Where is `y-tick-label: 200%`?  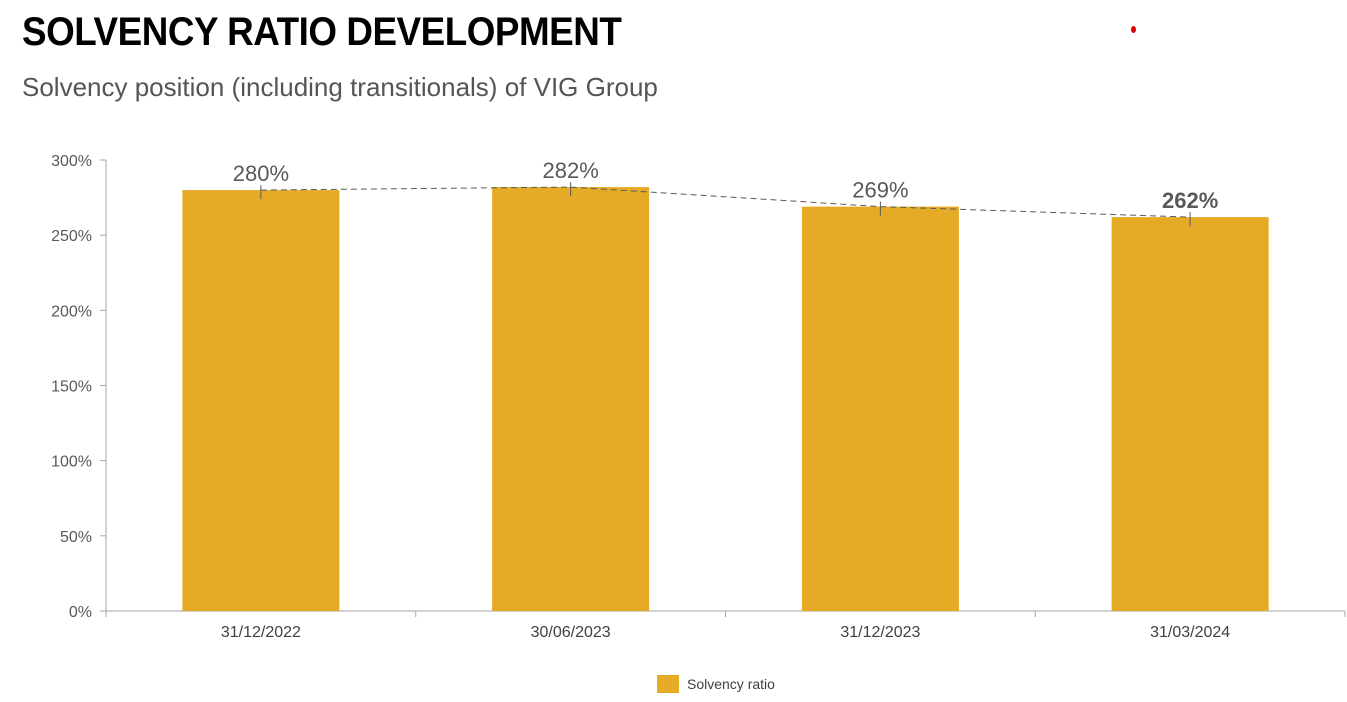 y-tick-label: 200% is located at coordinates (71, 311).